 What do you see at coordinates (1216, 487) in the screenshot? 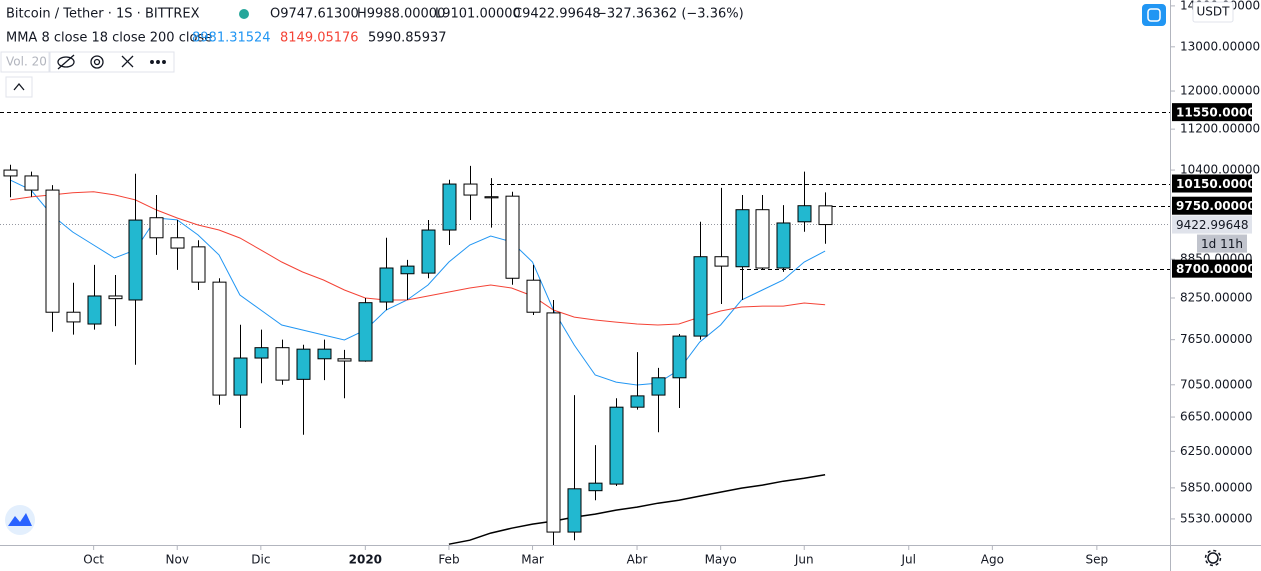
I see `y-tick-label: 5850.00000` at bounding box center [1216, 487].